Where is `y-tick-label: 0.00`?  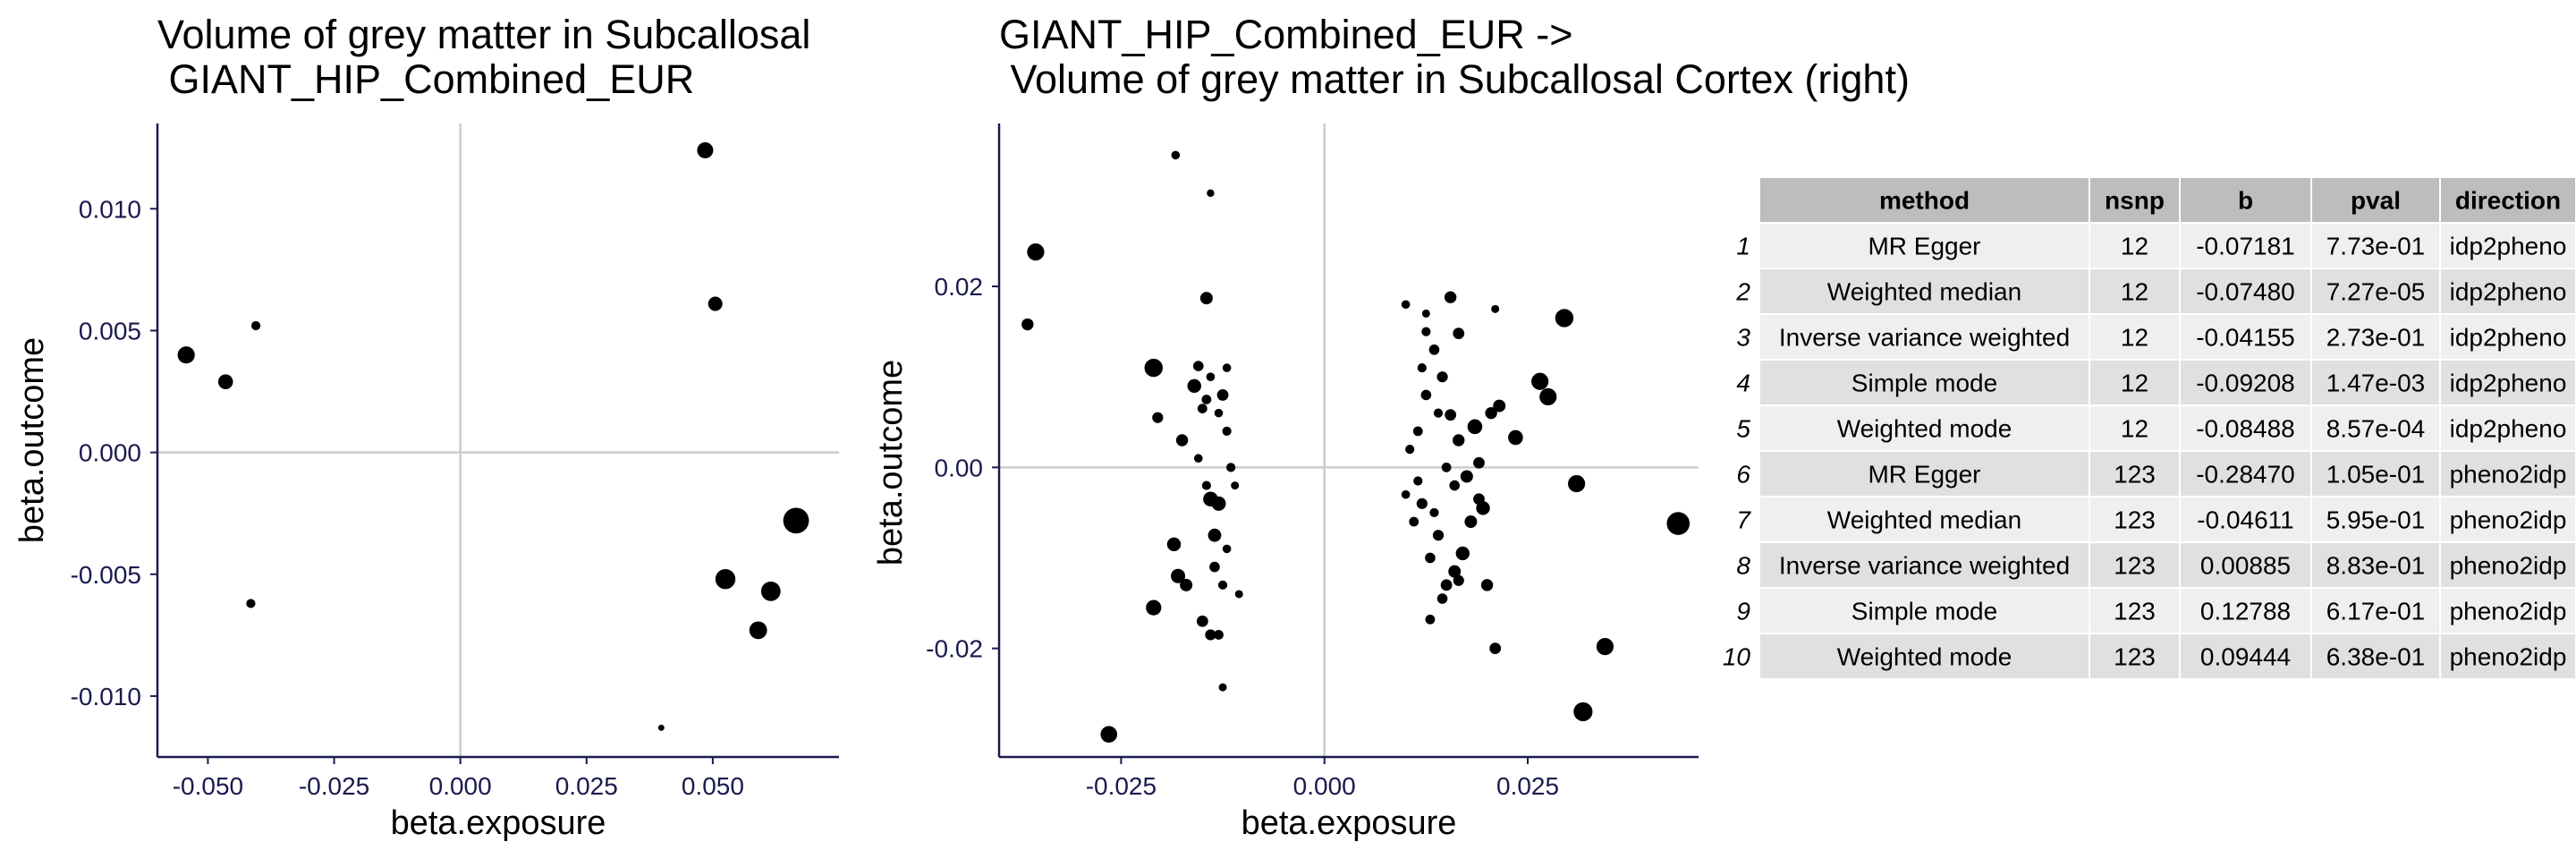
y-tick-label: 0.00 is located at coordinates (959, 467).